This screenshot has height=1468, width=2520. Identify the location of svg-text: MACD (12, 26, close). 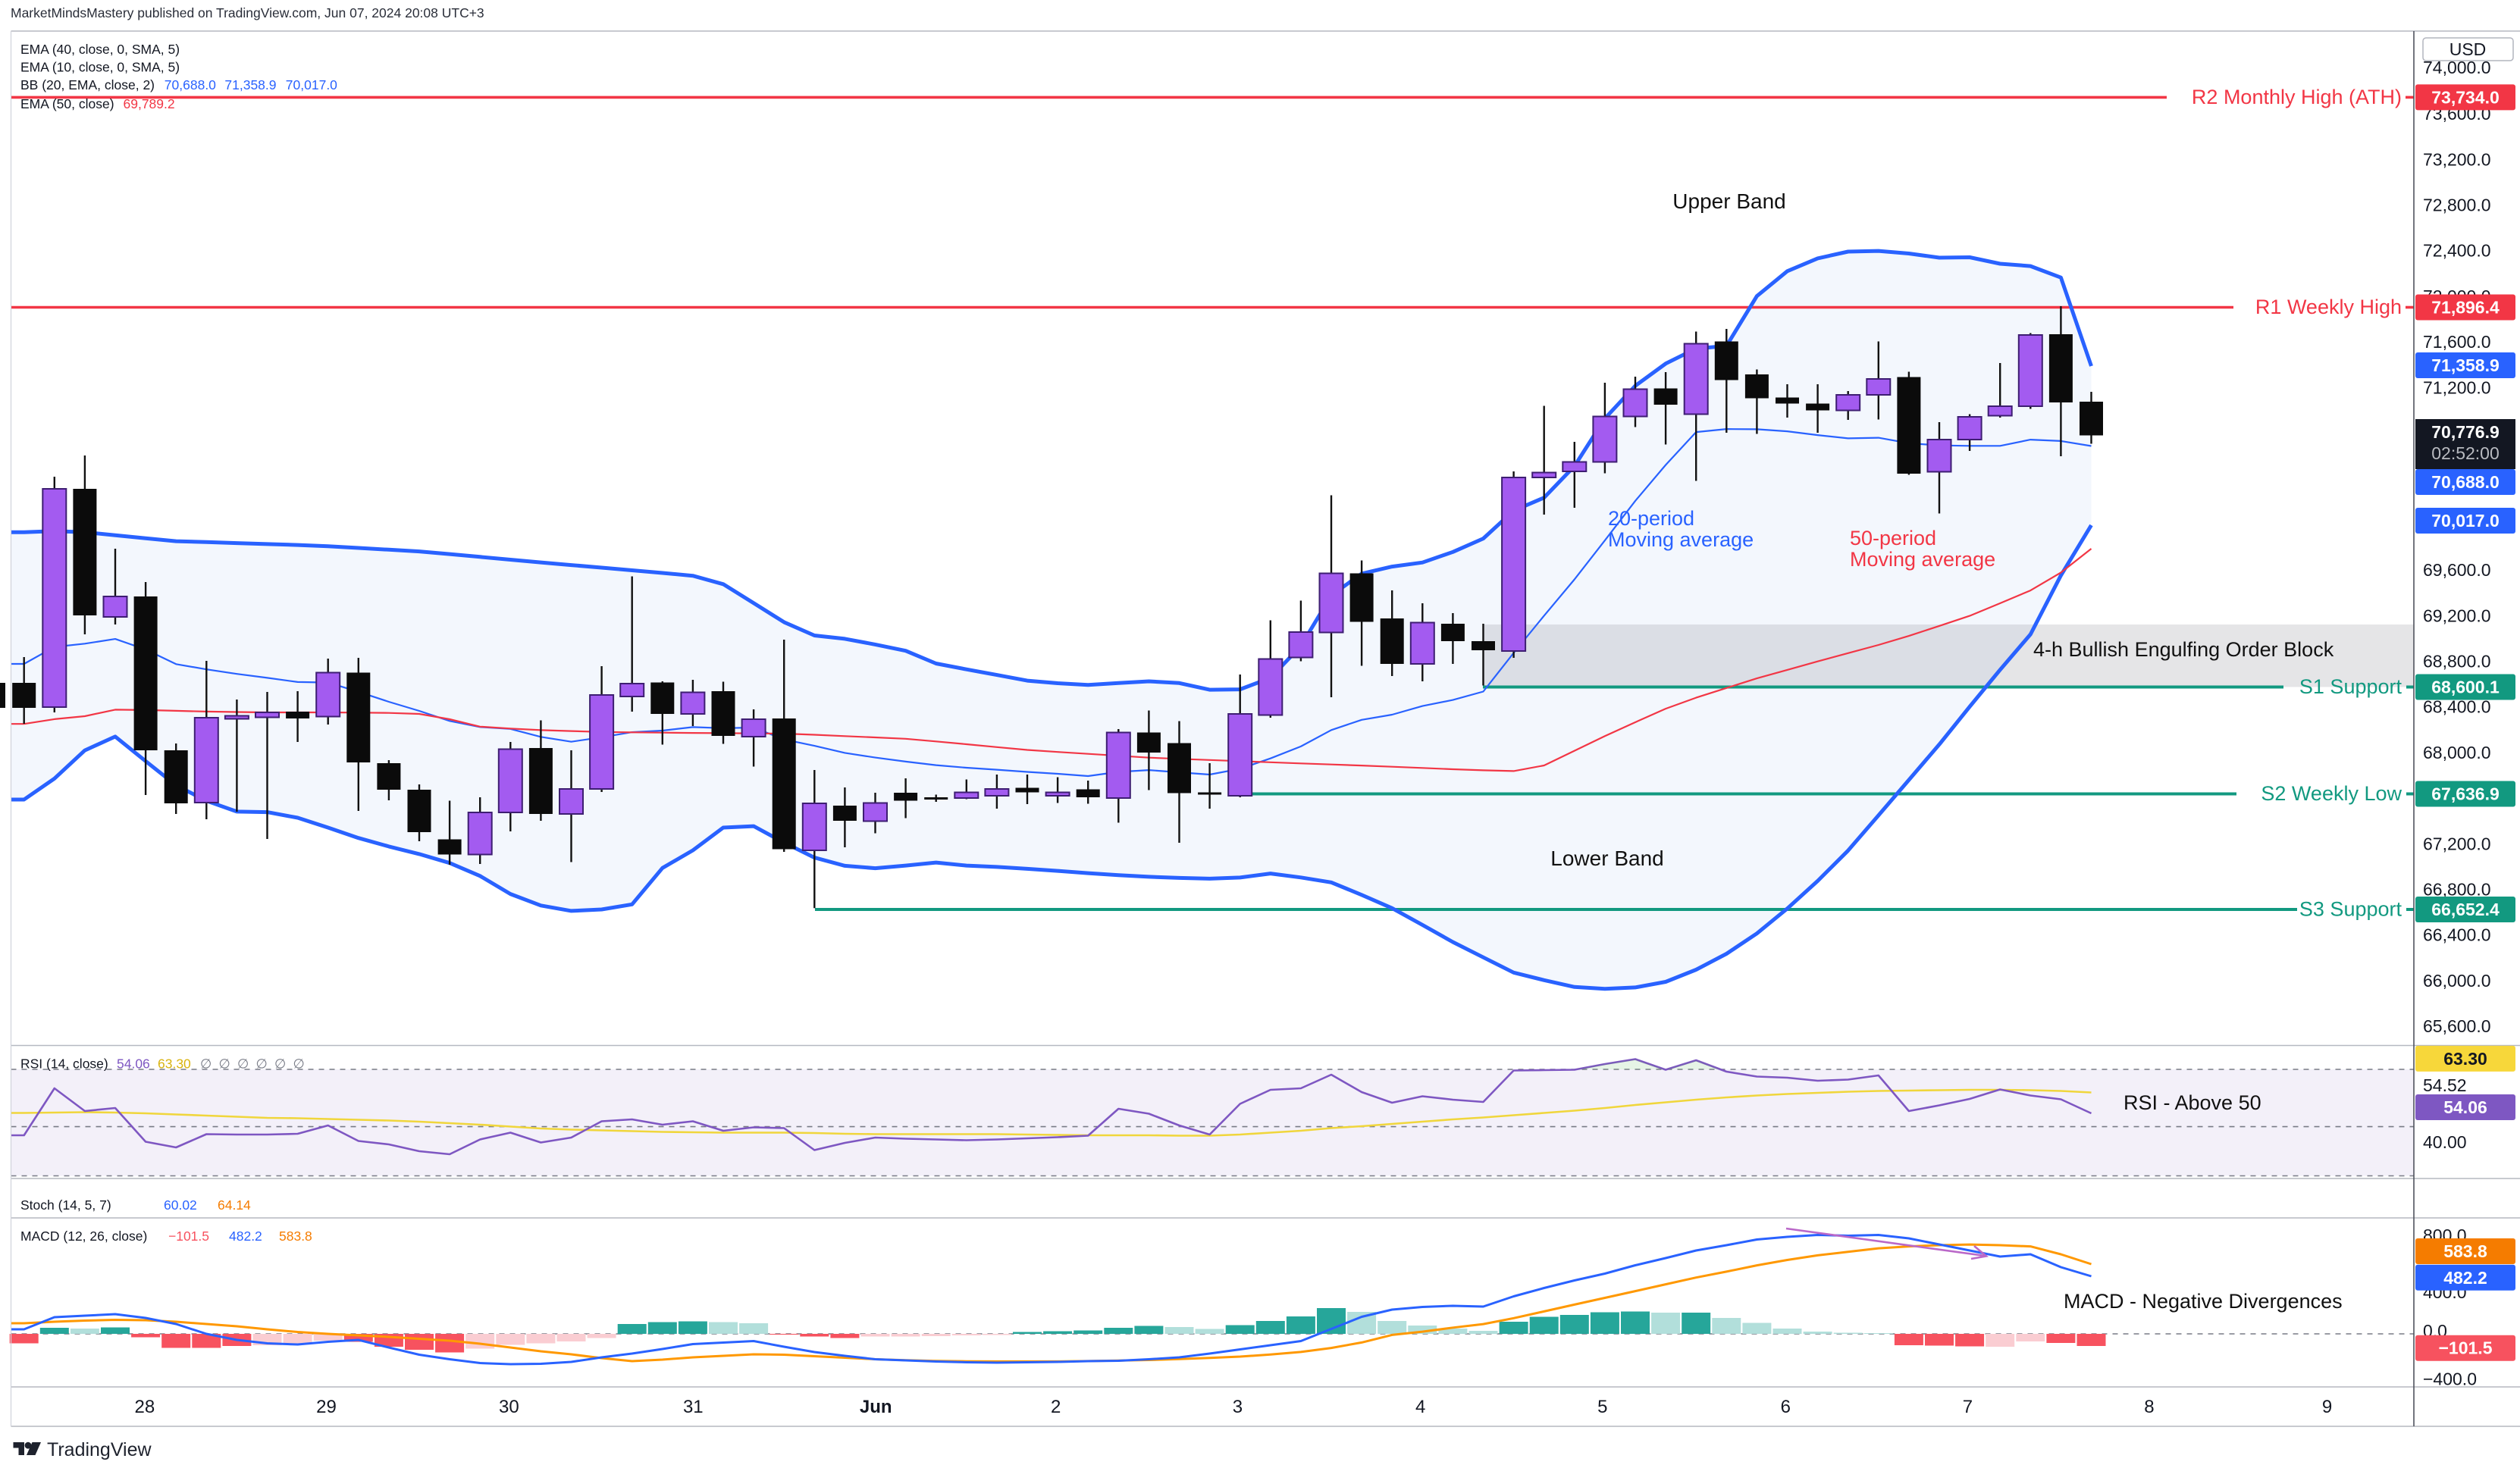
(83, 1237).